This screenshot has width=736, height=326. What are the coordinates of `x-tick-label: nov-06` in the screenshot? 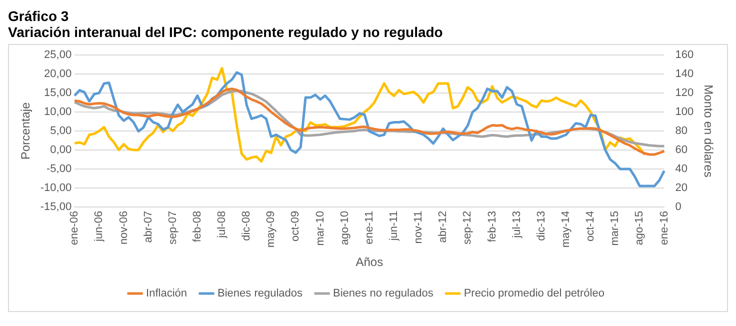 It's located at (124, 227).